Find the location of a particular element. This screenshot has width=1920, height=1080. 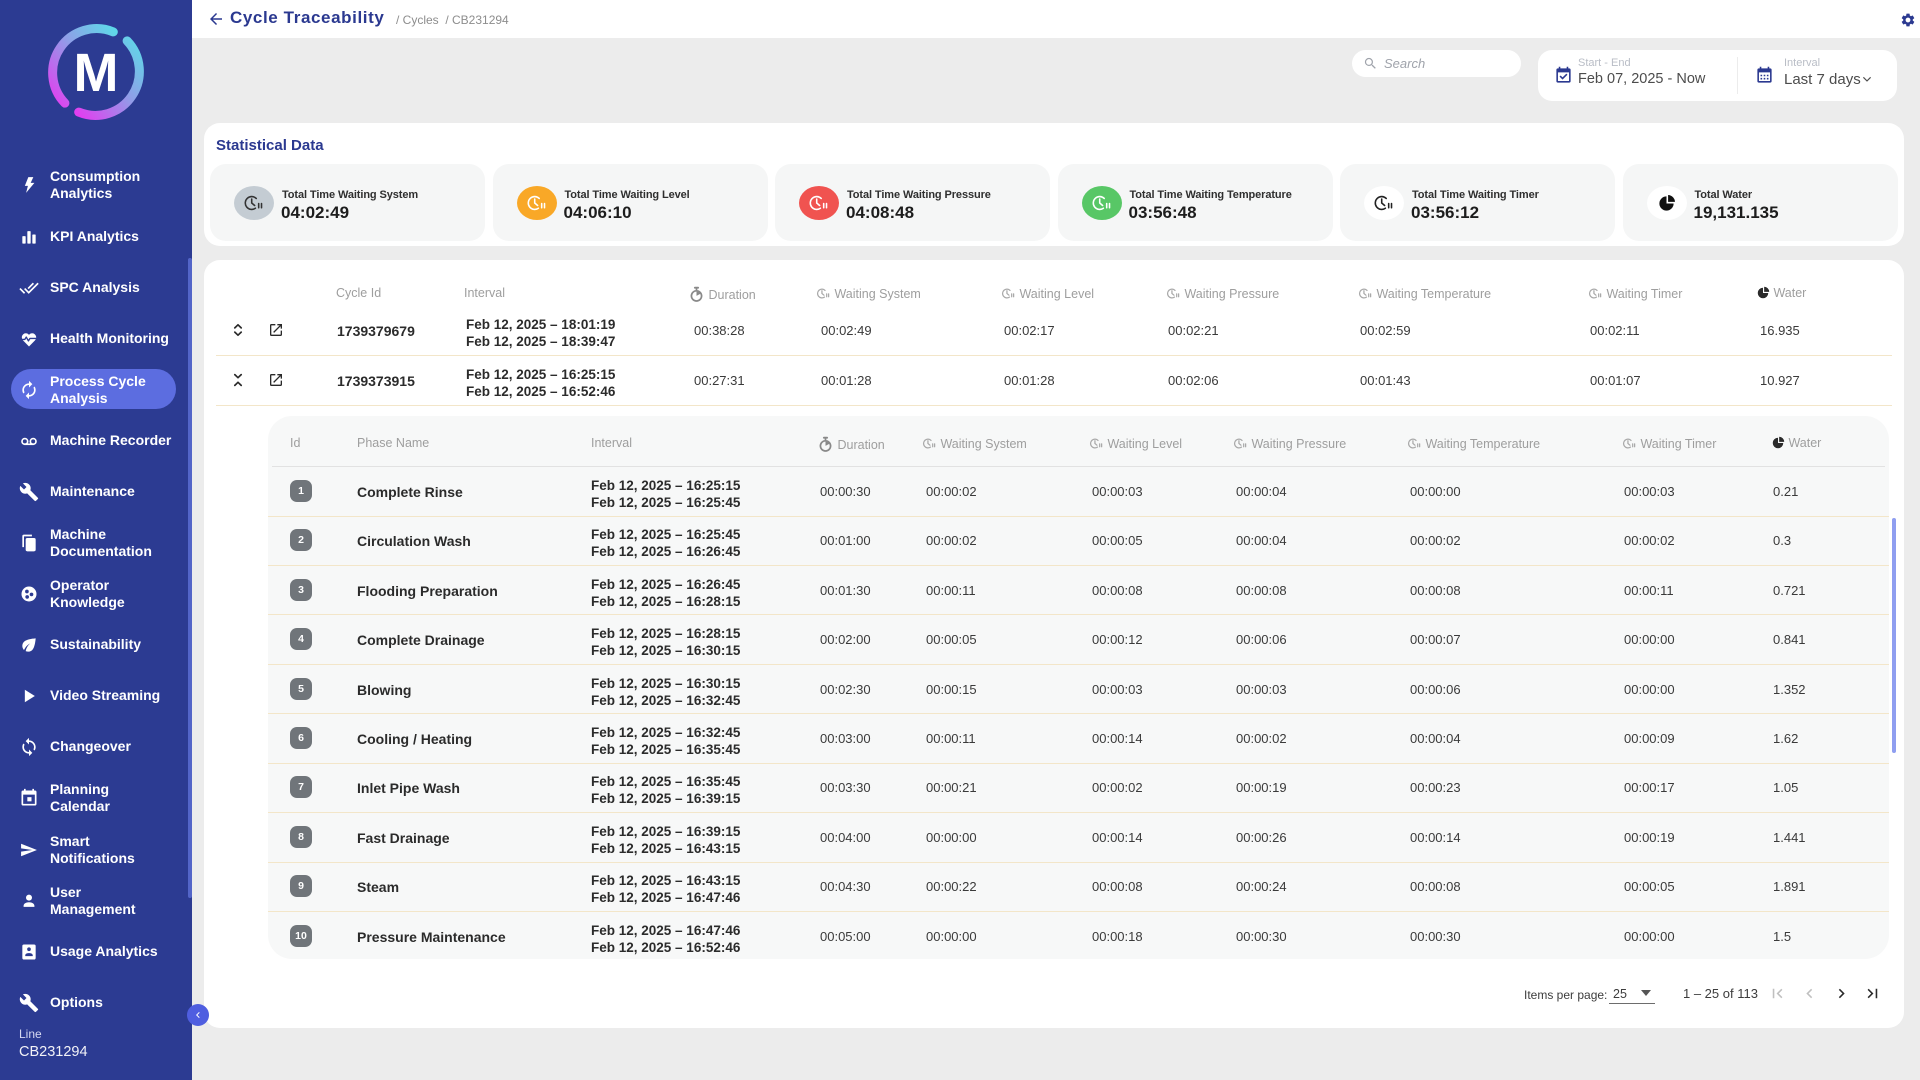

svg-text: M is located at coordinates (96, 73).